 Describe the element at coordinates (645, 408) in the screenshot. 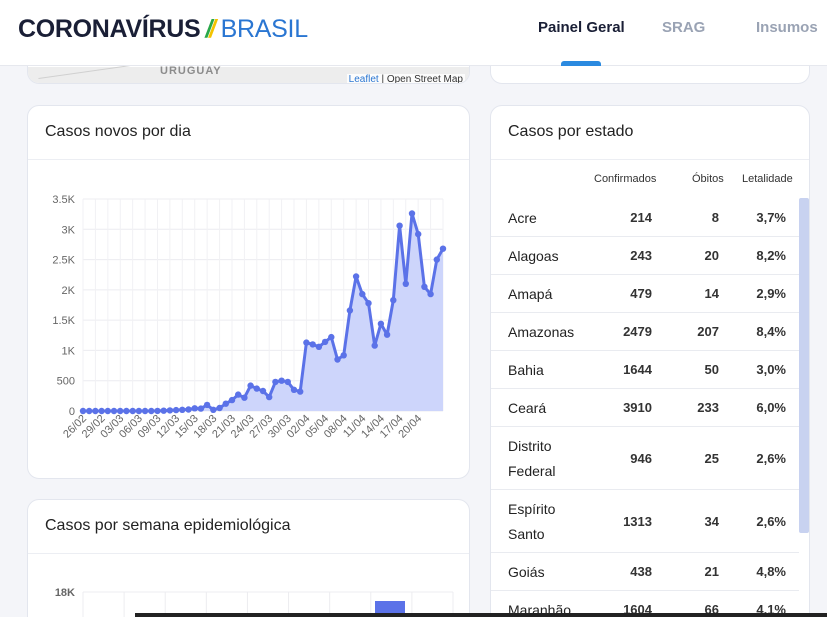

I see `table-row: Ceará 3910 233 6,0%` at that location.